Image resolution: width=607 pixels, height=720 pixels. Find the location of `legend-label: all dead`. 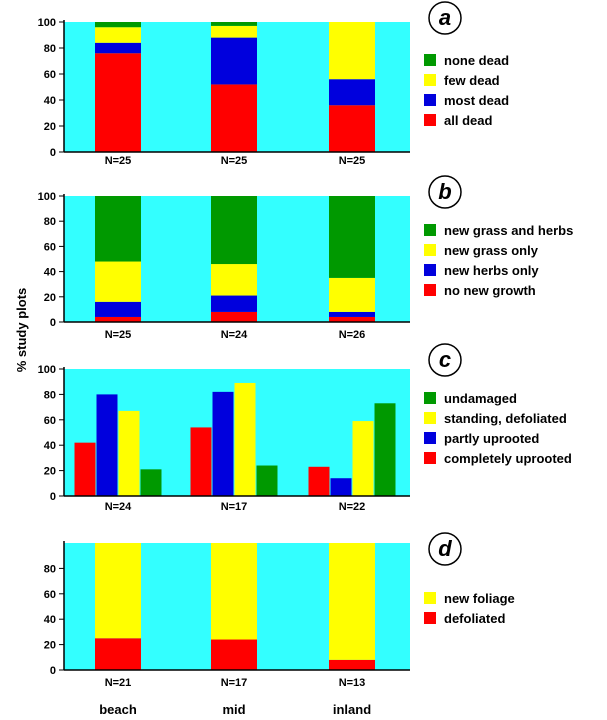

legend-label: all dead is located at coordinates (468, 120).